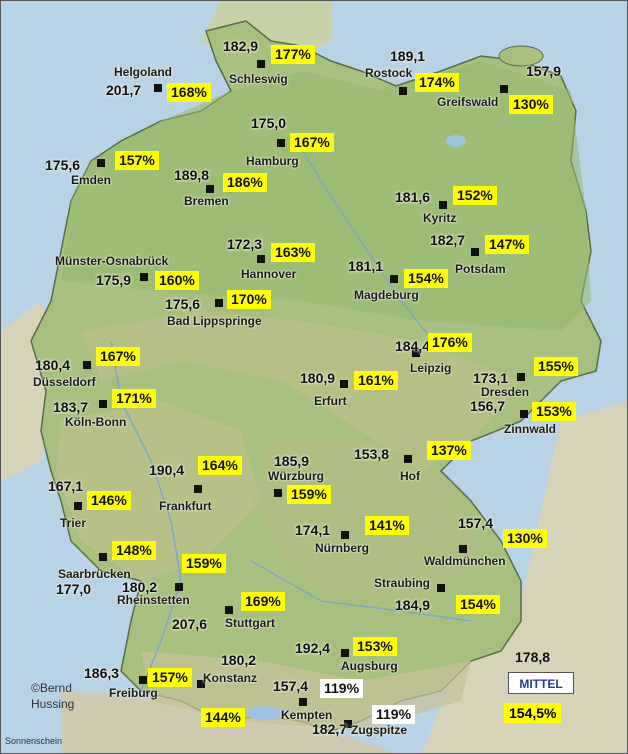  I want to click on sunshine-hours-value: 183,7, so click(71, 407).